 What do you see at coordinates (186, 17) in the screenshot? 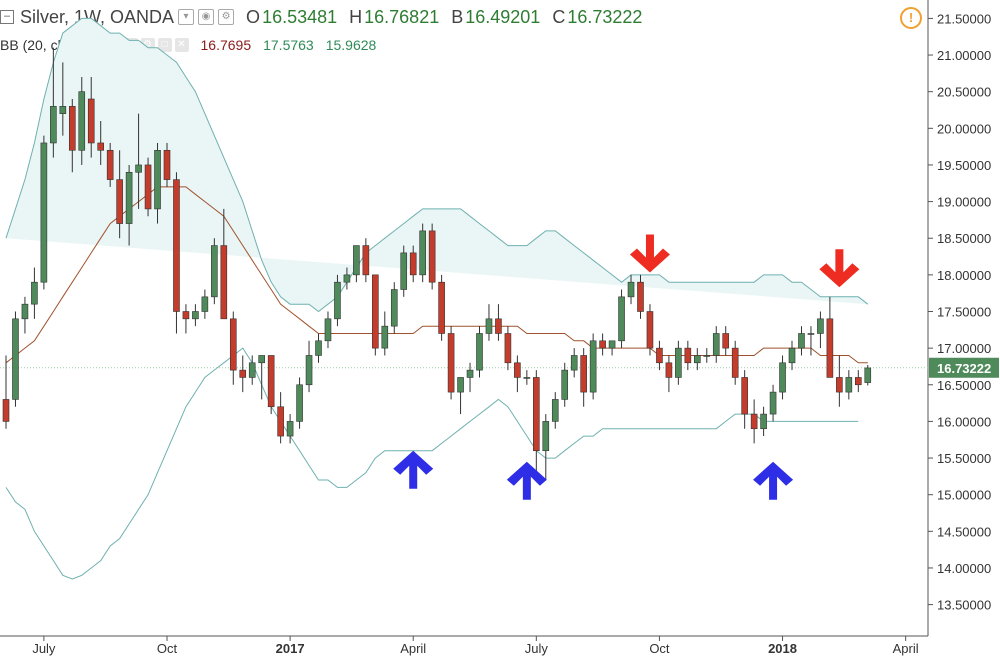
I see `dropdown-icon: ▾` at bounding box center [186, 17].